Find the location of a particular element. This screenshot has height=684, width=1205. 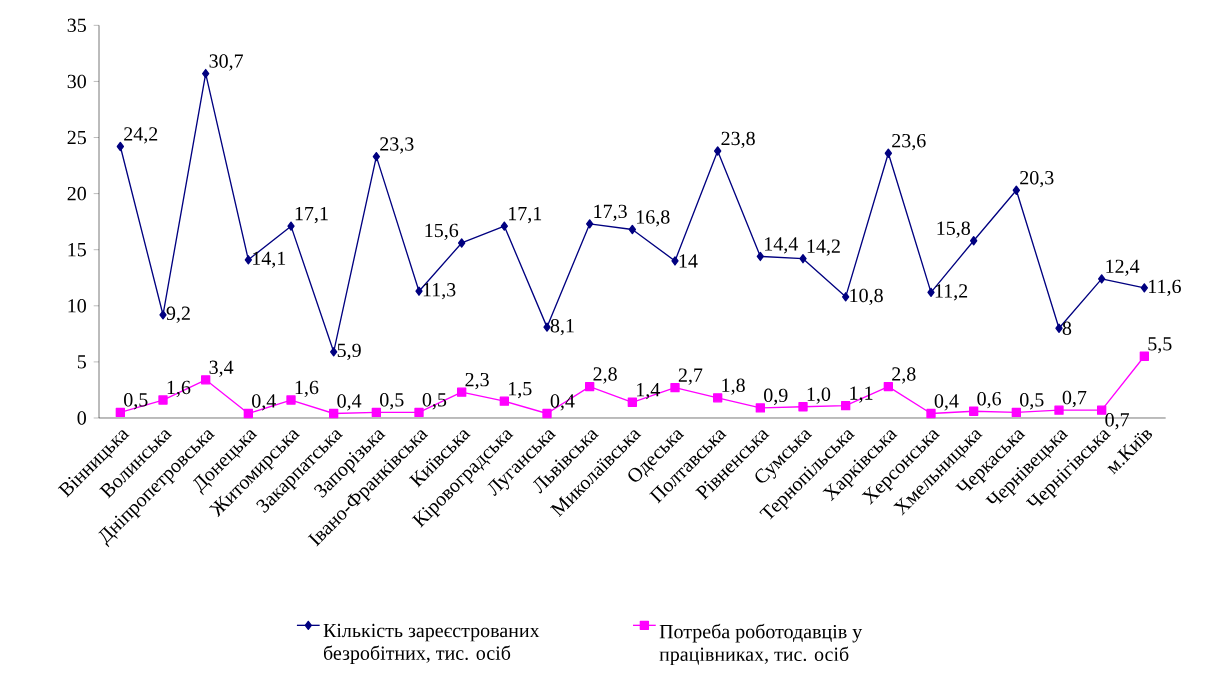

data-label: 1,1 is located at coordinates (861, 394).